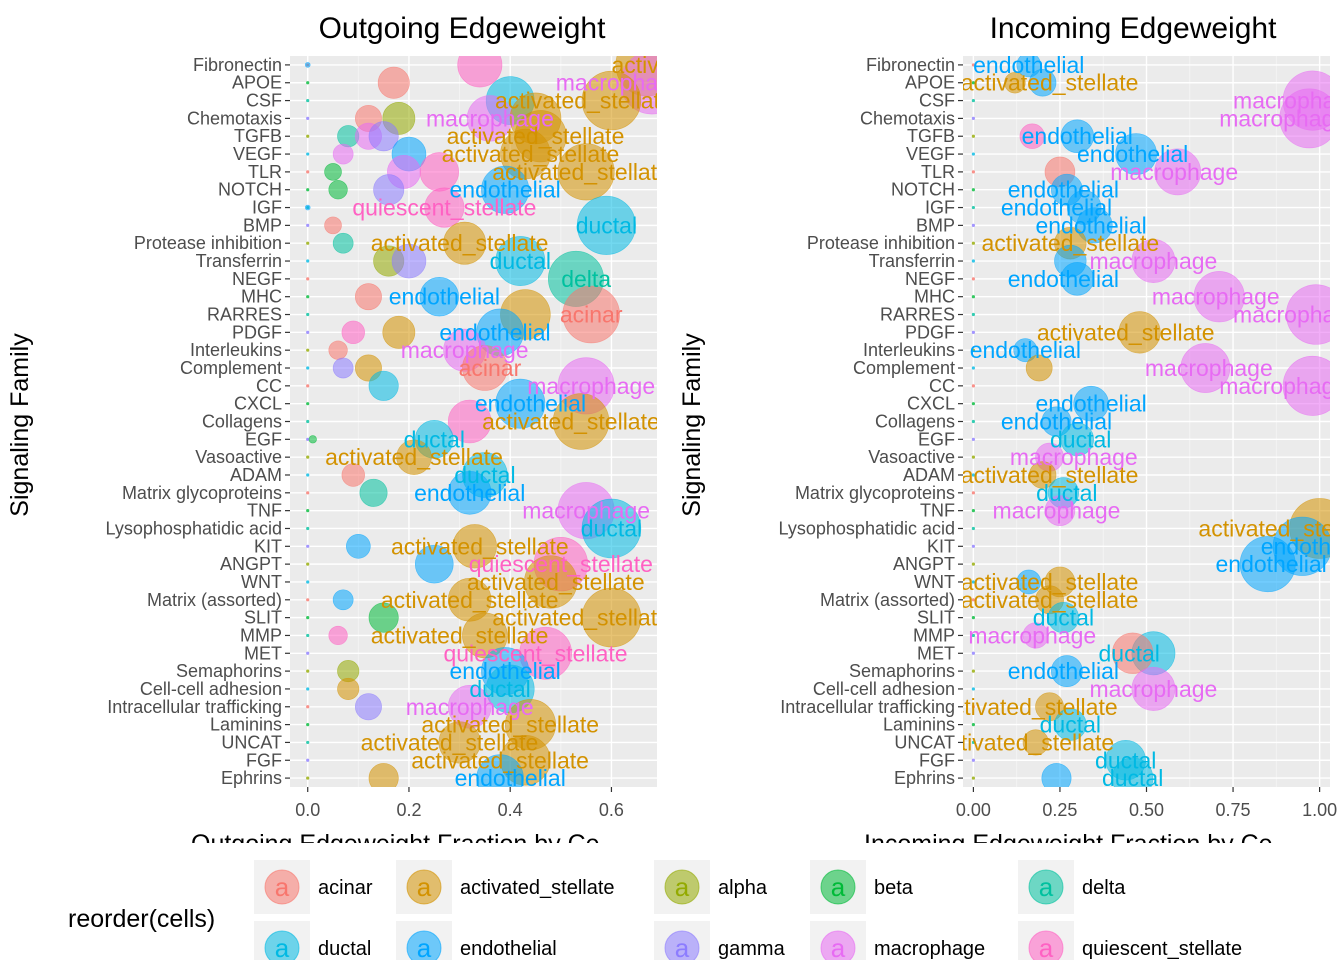 This screenshot has height=960, width=1344. I want to click on legend-item-label: delta, so click(1104, 888).